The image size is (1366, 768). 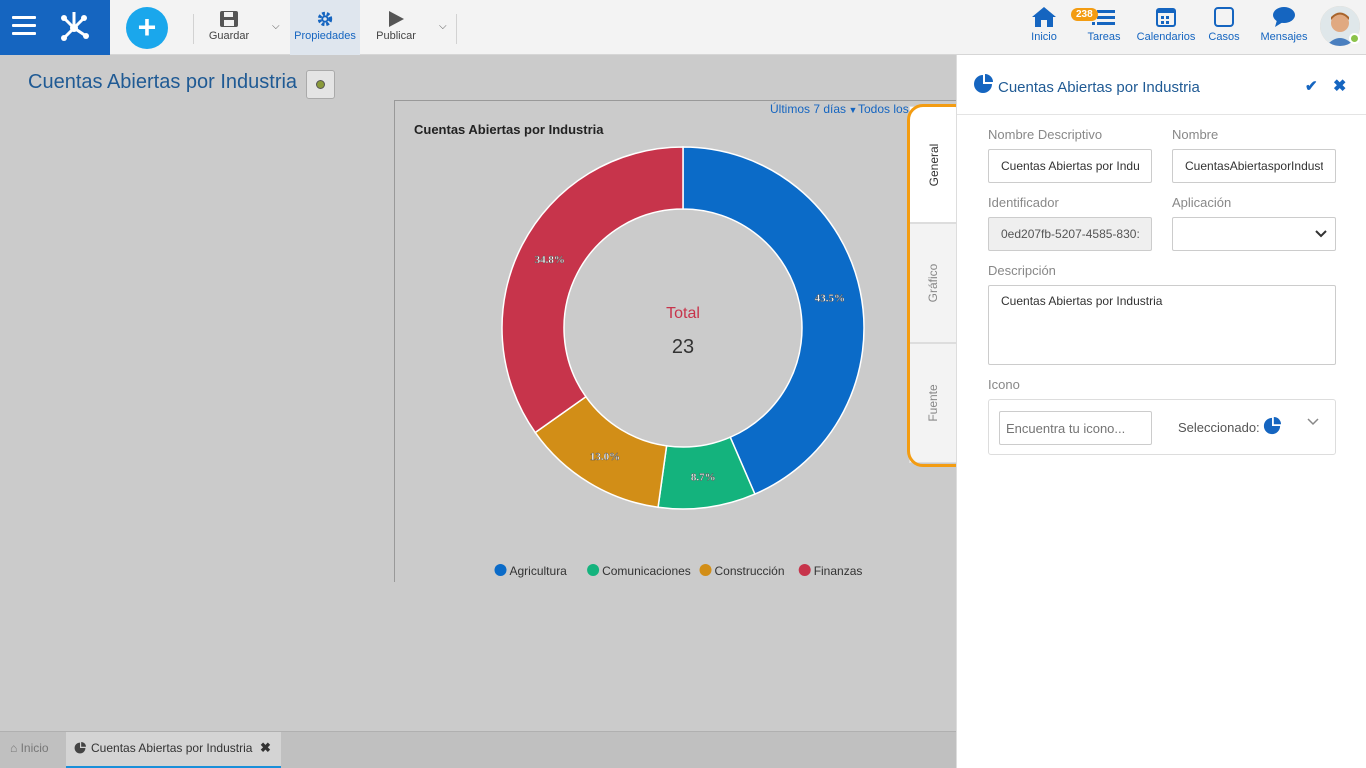 I want to click on nav-inicio-label: Inicio, so click(x=1044, y=37).